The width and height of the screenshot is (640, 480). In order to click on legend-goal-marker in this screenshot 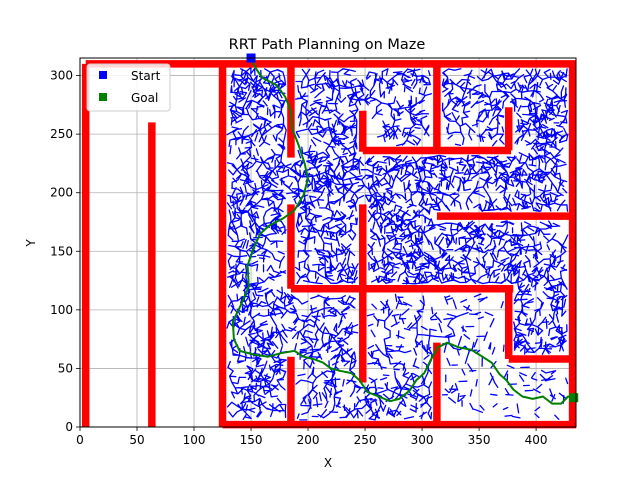, I will do `click(103, 97)`.